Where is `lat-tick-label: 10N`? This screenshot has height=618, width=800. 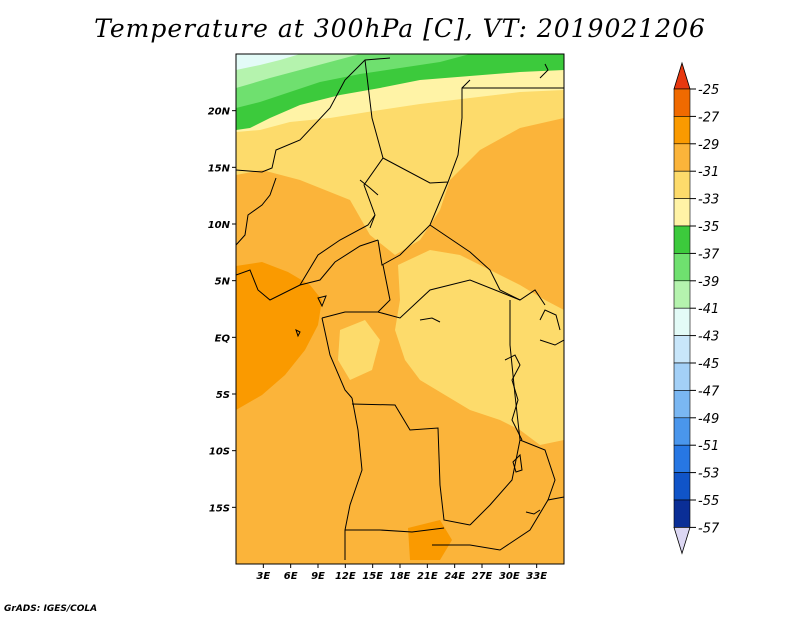 lat-tick-label: 10N is located at coordinates (219, 225).